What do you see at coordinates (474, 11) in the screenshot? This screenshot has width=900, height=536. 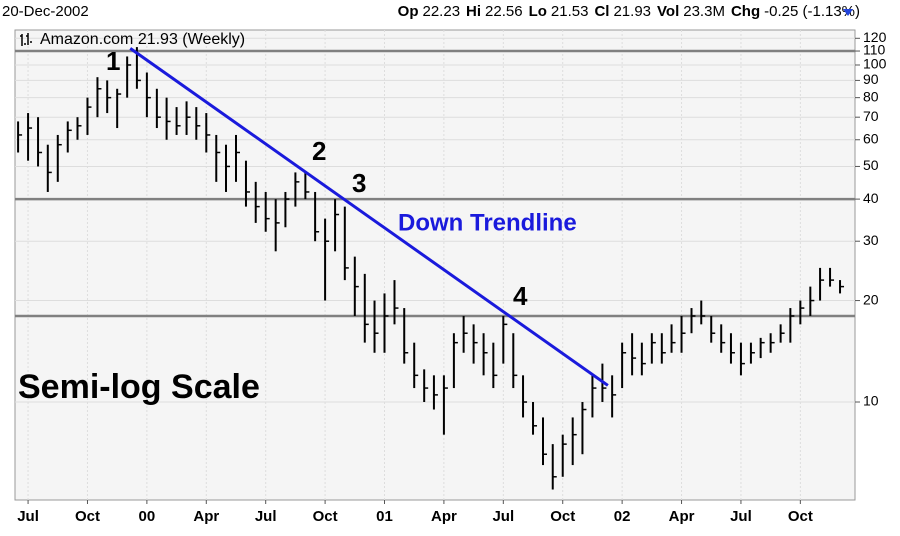 I see `stat-label: Hi` at bounding box center [474, 11].